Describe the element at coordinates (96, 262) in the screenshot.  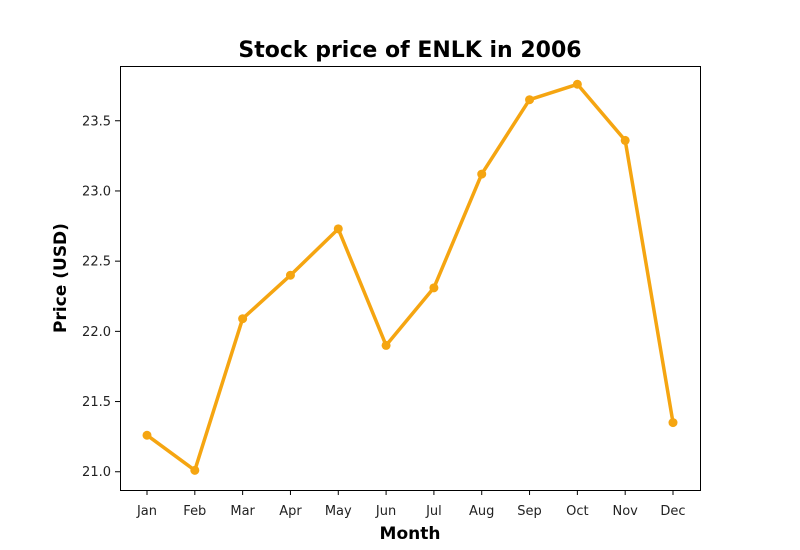
I see `y-tick-label: 22.5` at that location.